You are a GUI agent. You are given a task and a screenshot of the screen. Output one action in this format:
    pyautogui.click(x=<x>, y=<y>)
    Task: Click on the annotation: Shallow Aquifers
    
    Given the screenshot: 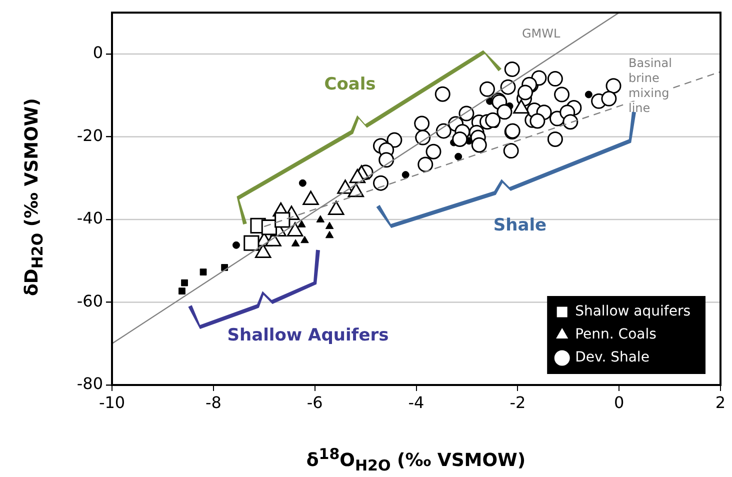 What is the action you would take?
    pyautogui.click(x=308, y=335)
    